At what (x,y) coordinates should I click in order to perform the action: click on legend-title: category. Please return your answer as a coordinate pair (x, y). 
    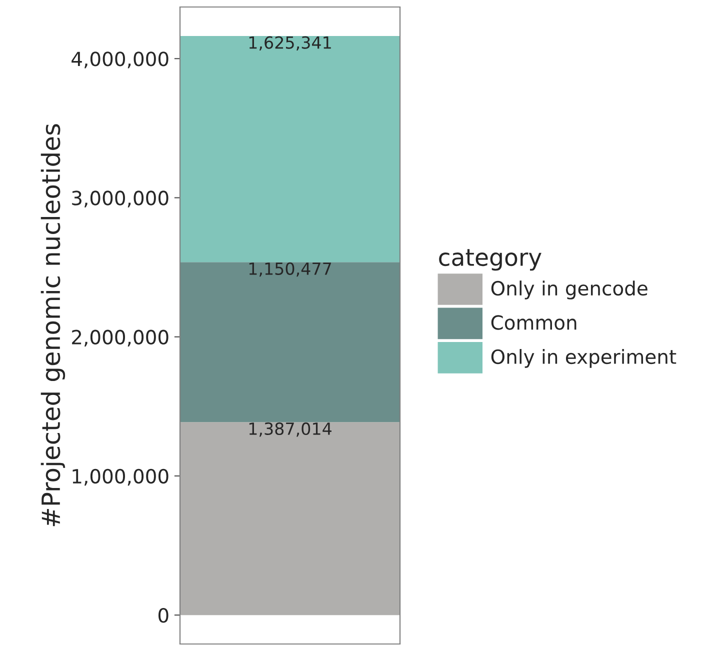
    Looking at the image, I should click on (490, 260).